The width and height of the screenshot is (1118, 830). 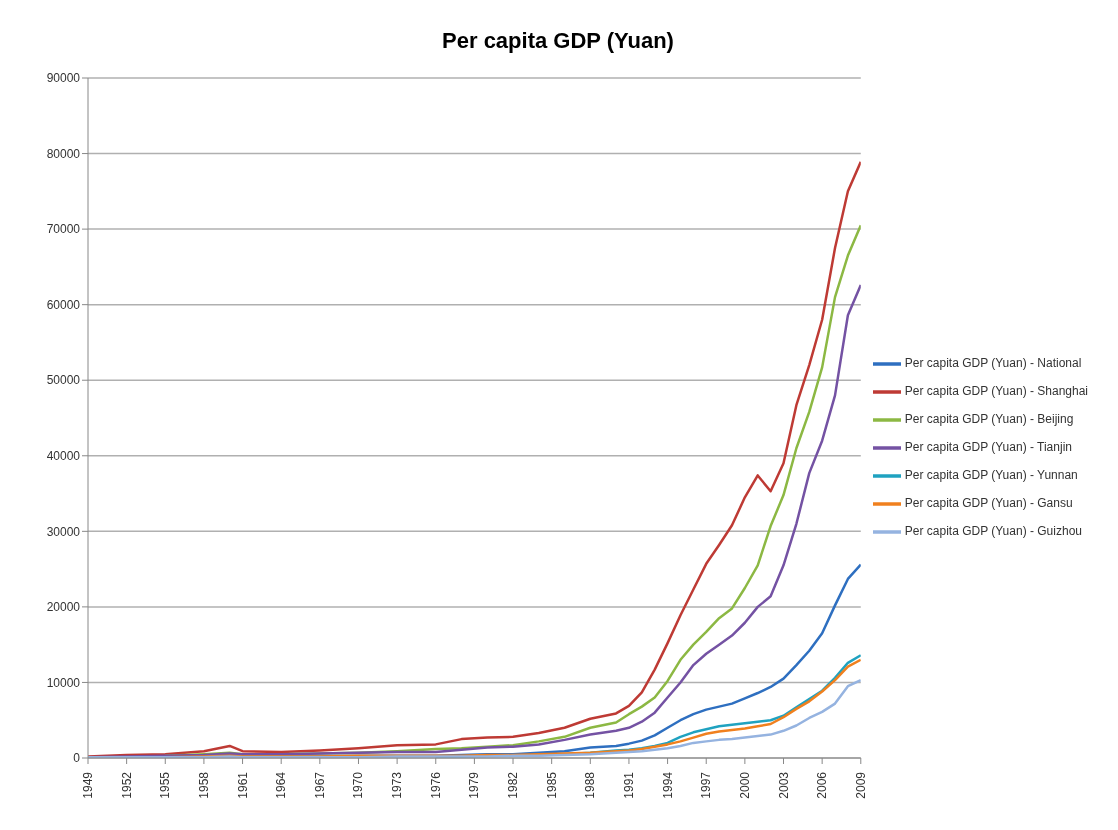 What do you see at coordinates (165, 785) in the screenshot?
I see `x-tick-label: 1955` at bounding box center [165, 785].